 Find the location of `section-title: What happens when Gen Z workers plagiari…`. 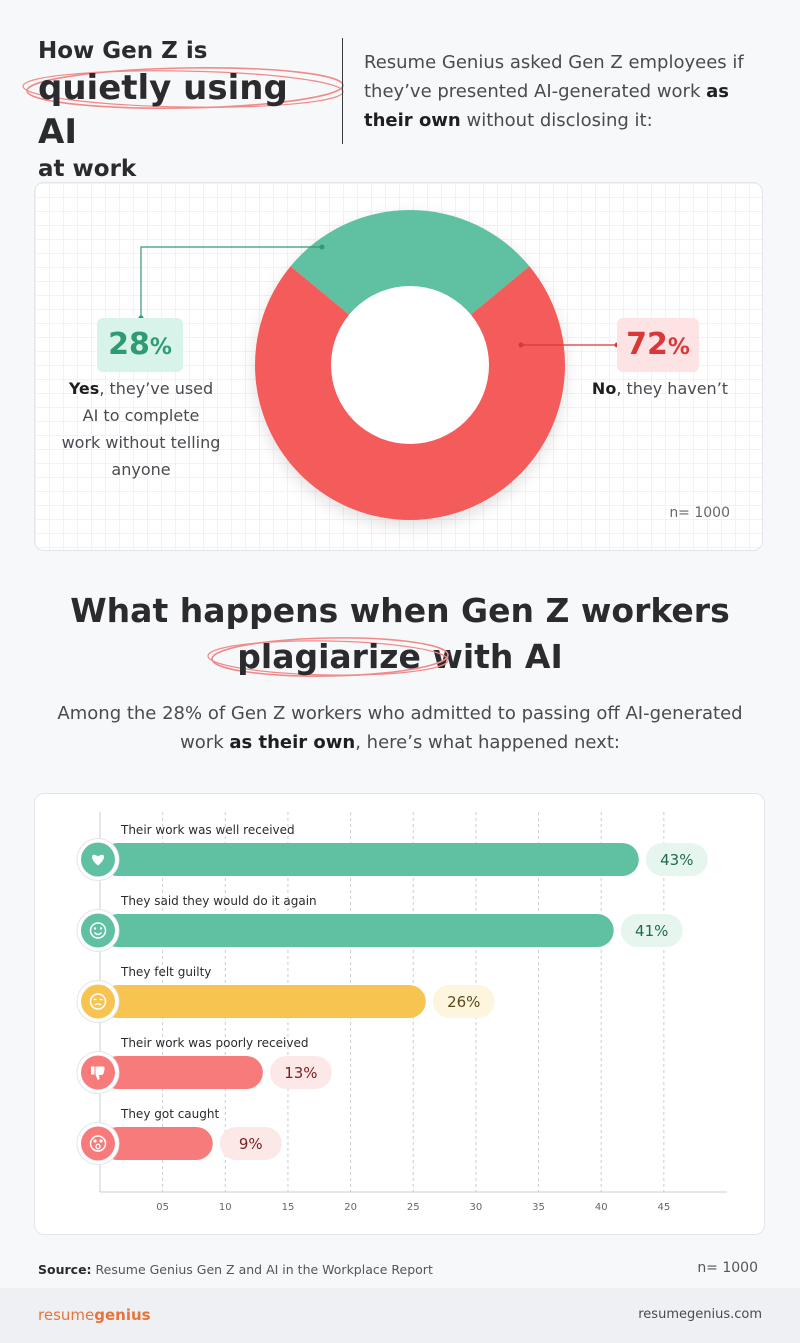

section-title: What happens when Gen Z workers plagiari… is located at coordinates (400, 634).